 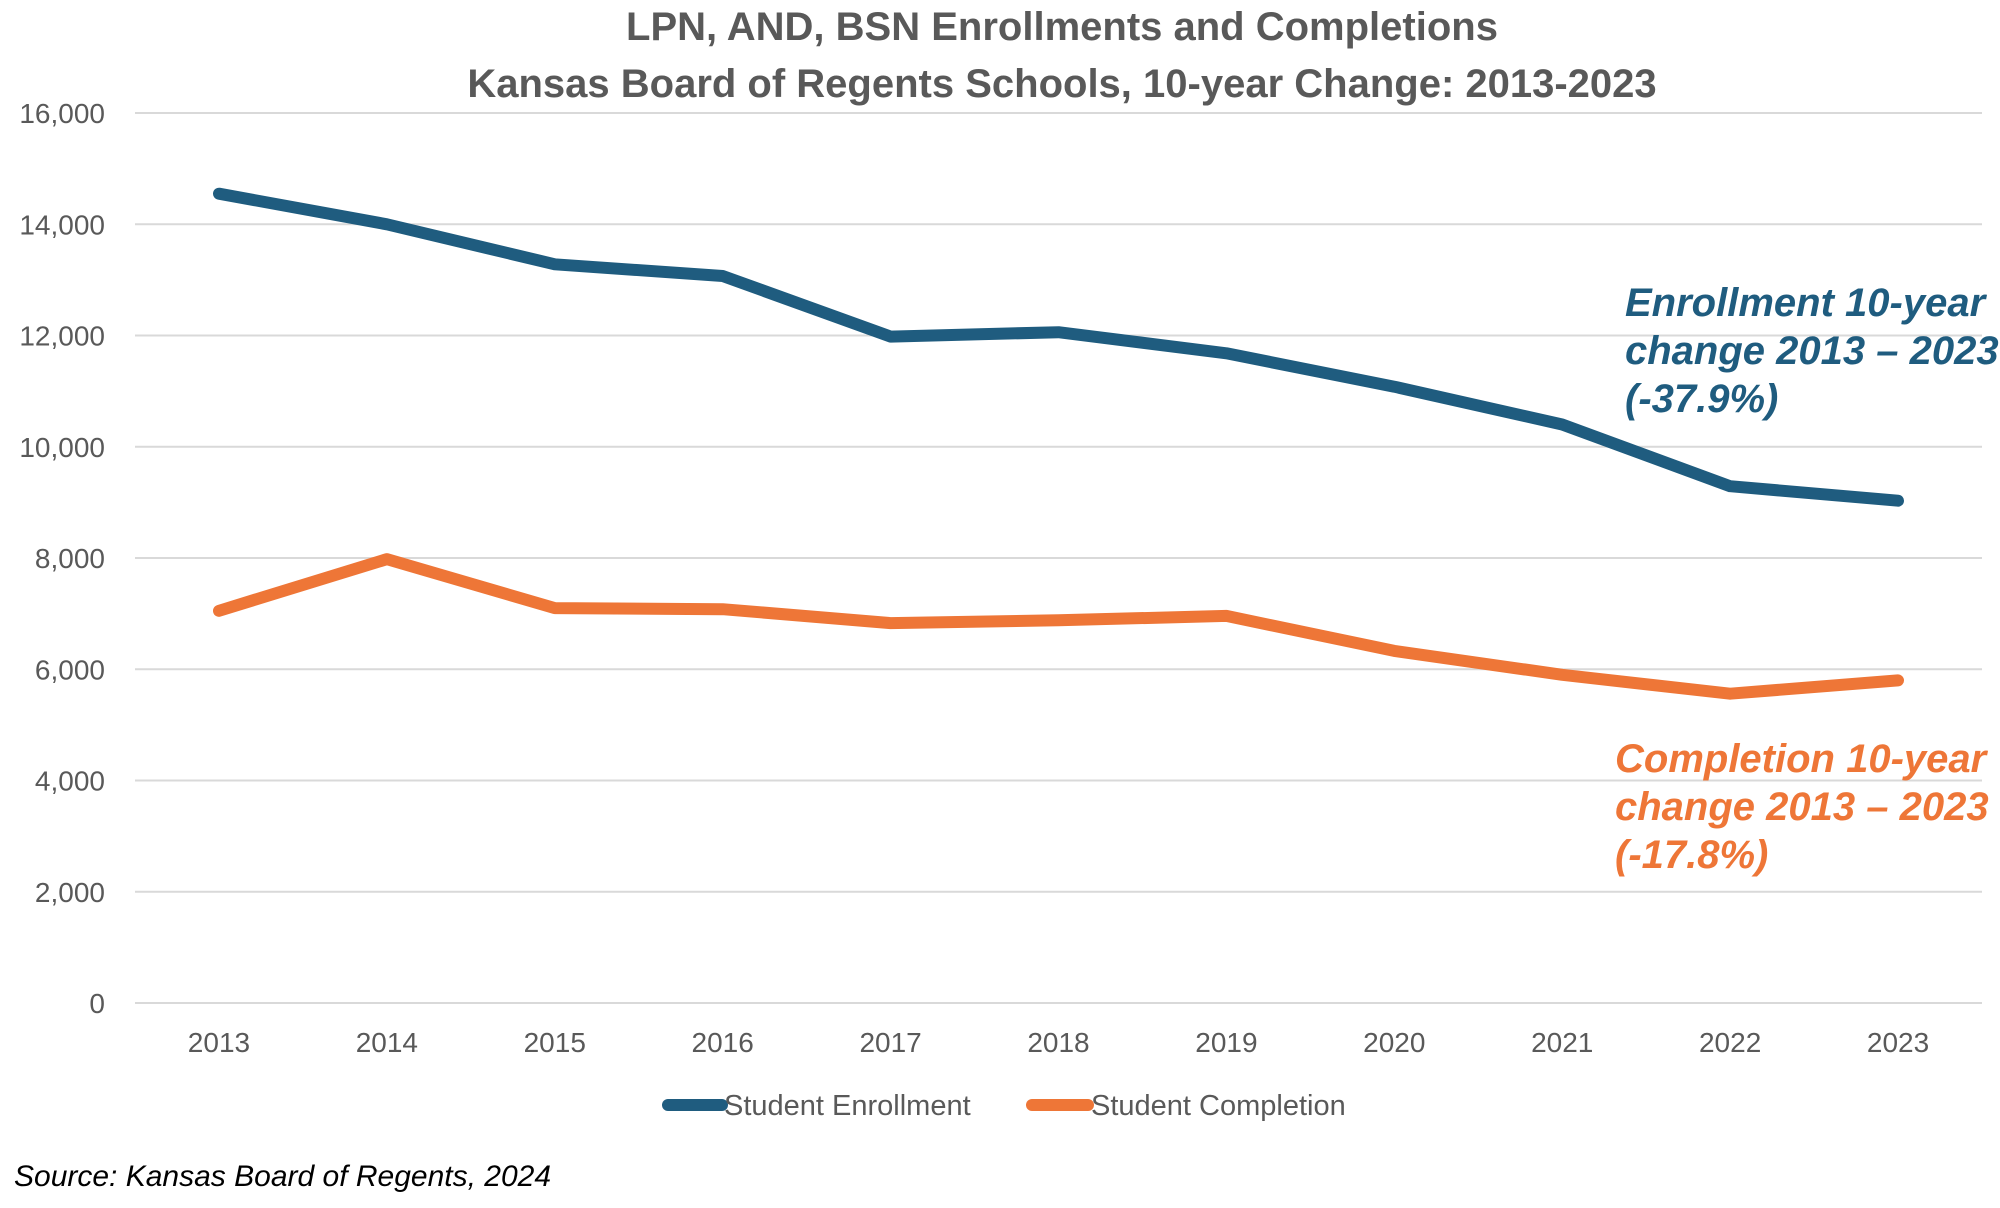 What do you see at coordinates (70, 558) in the screenshot?
I see `y-tick-label: 8,000` at bounding box center [70, 558].